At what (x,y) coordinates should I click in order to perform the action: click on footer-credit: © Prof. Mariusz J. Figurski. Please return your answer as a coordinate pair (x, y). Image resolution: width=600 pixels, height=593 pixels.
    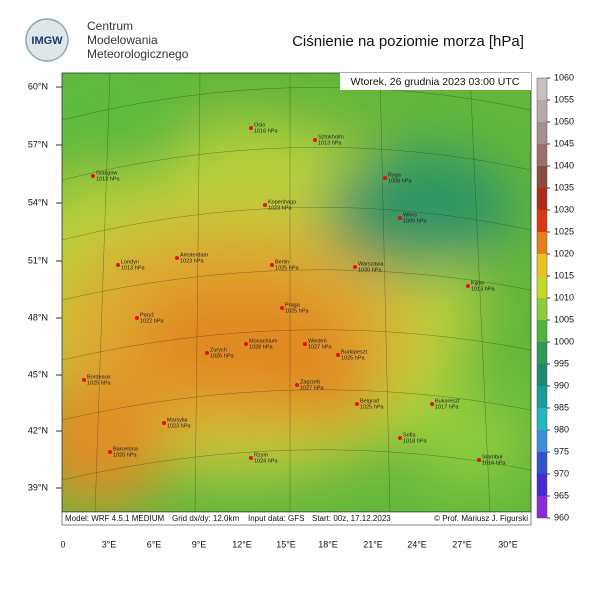
    Looking at the image, I should click on (481, 518).